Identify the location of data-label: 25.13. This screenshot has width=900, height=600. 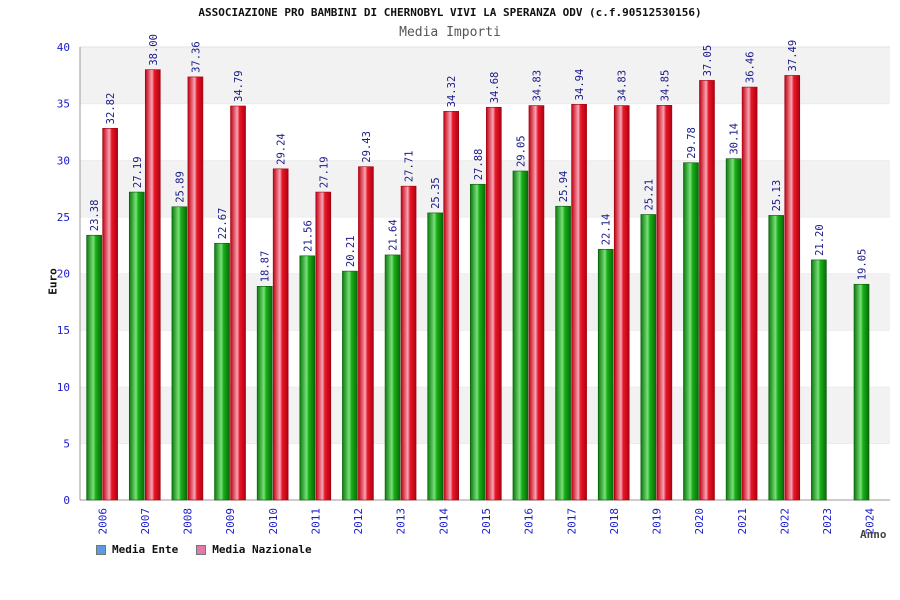
(777, 196).